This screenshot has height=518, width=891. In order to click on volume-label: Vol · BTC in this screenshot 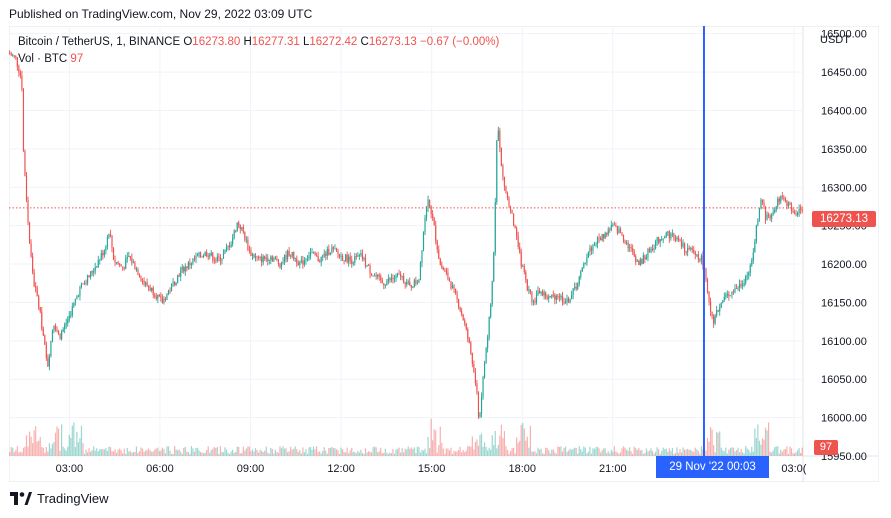, I will do `click(43, 59)`.